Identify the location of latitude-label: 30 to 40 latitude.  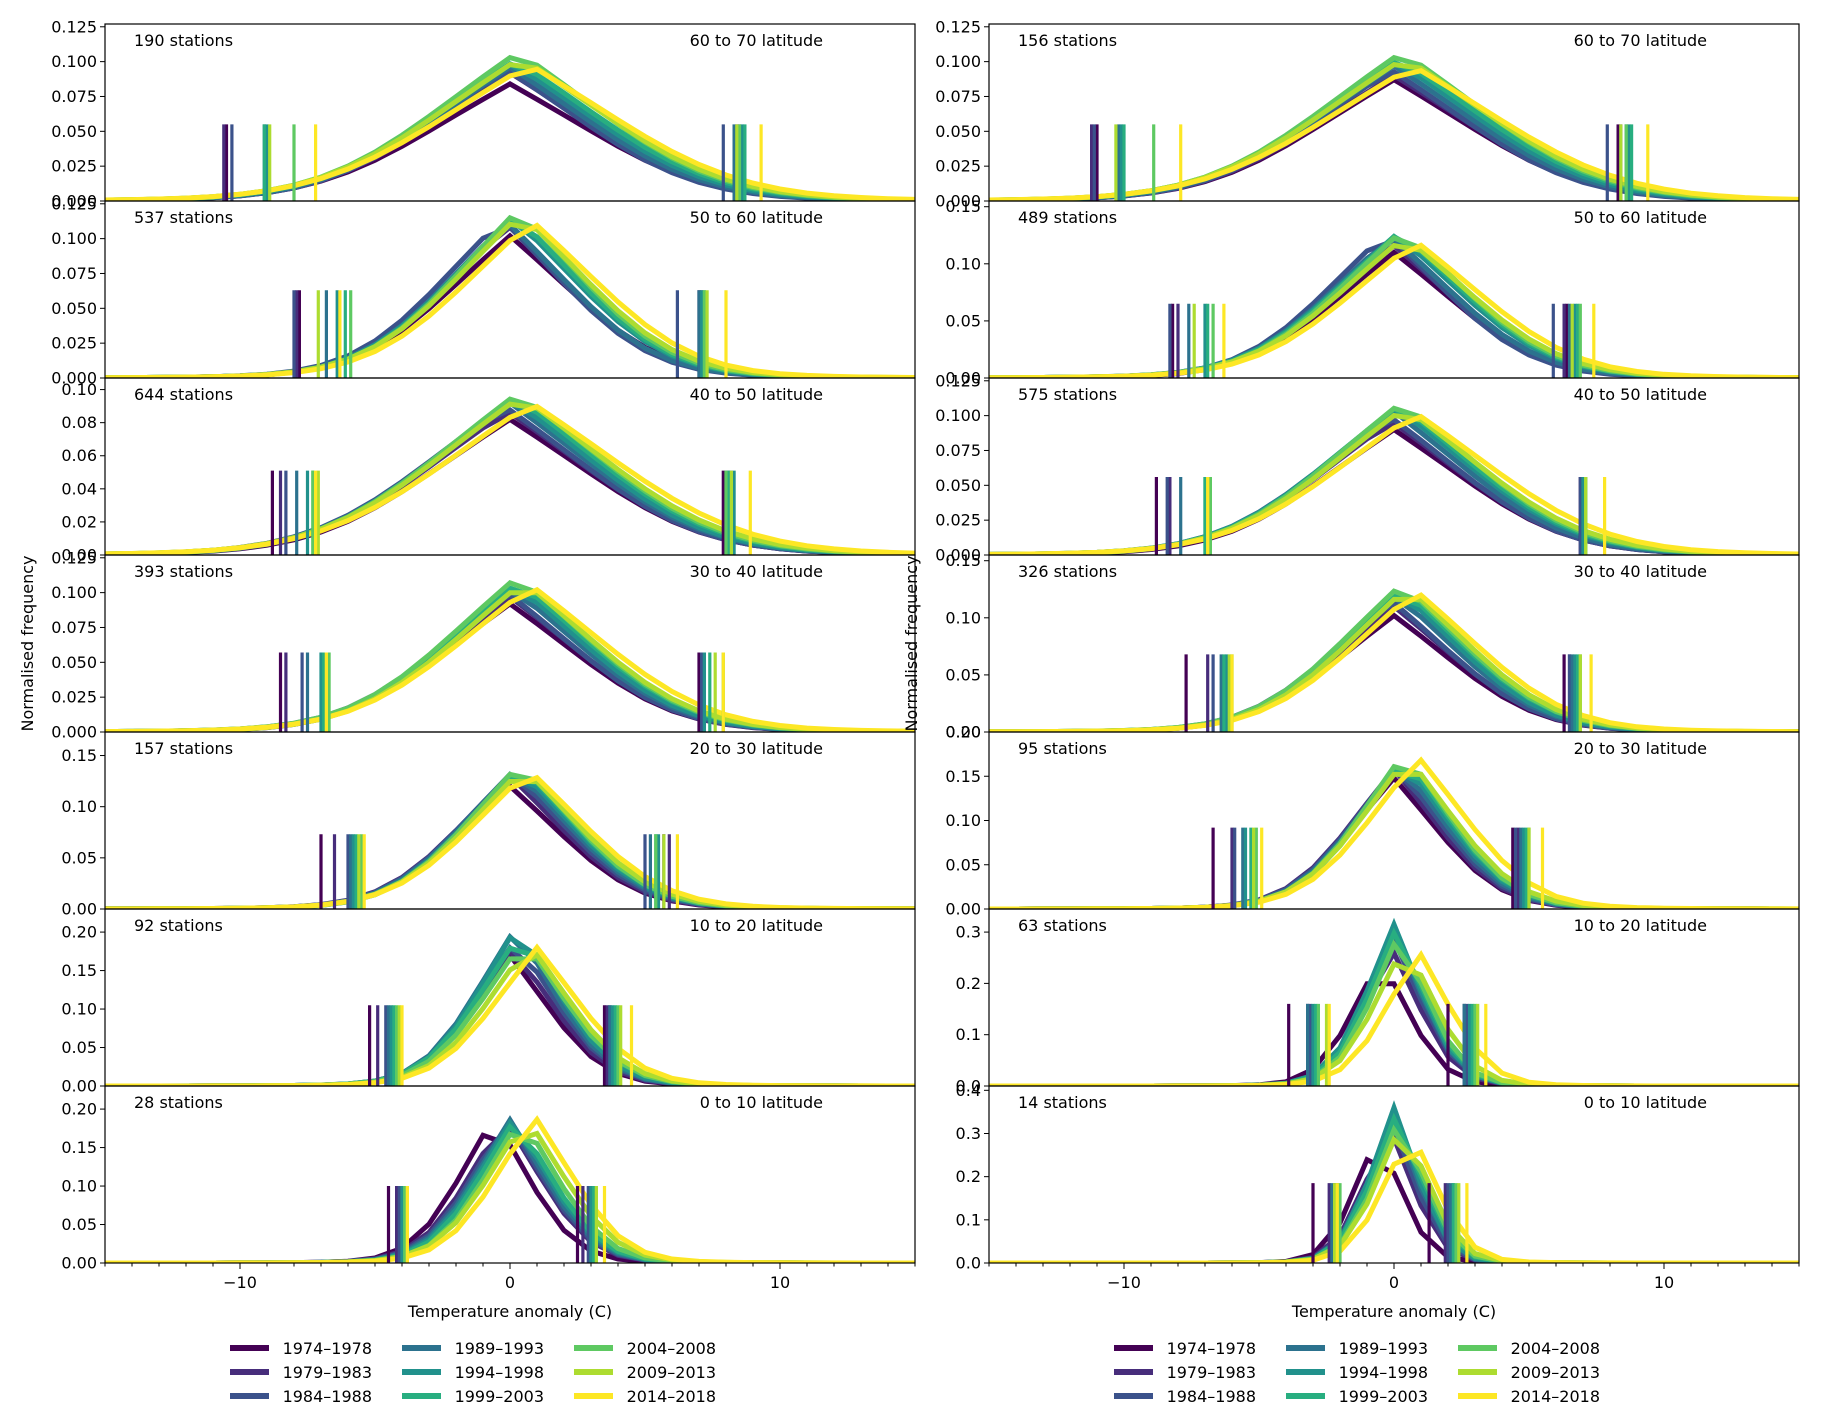
(756, 571).